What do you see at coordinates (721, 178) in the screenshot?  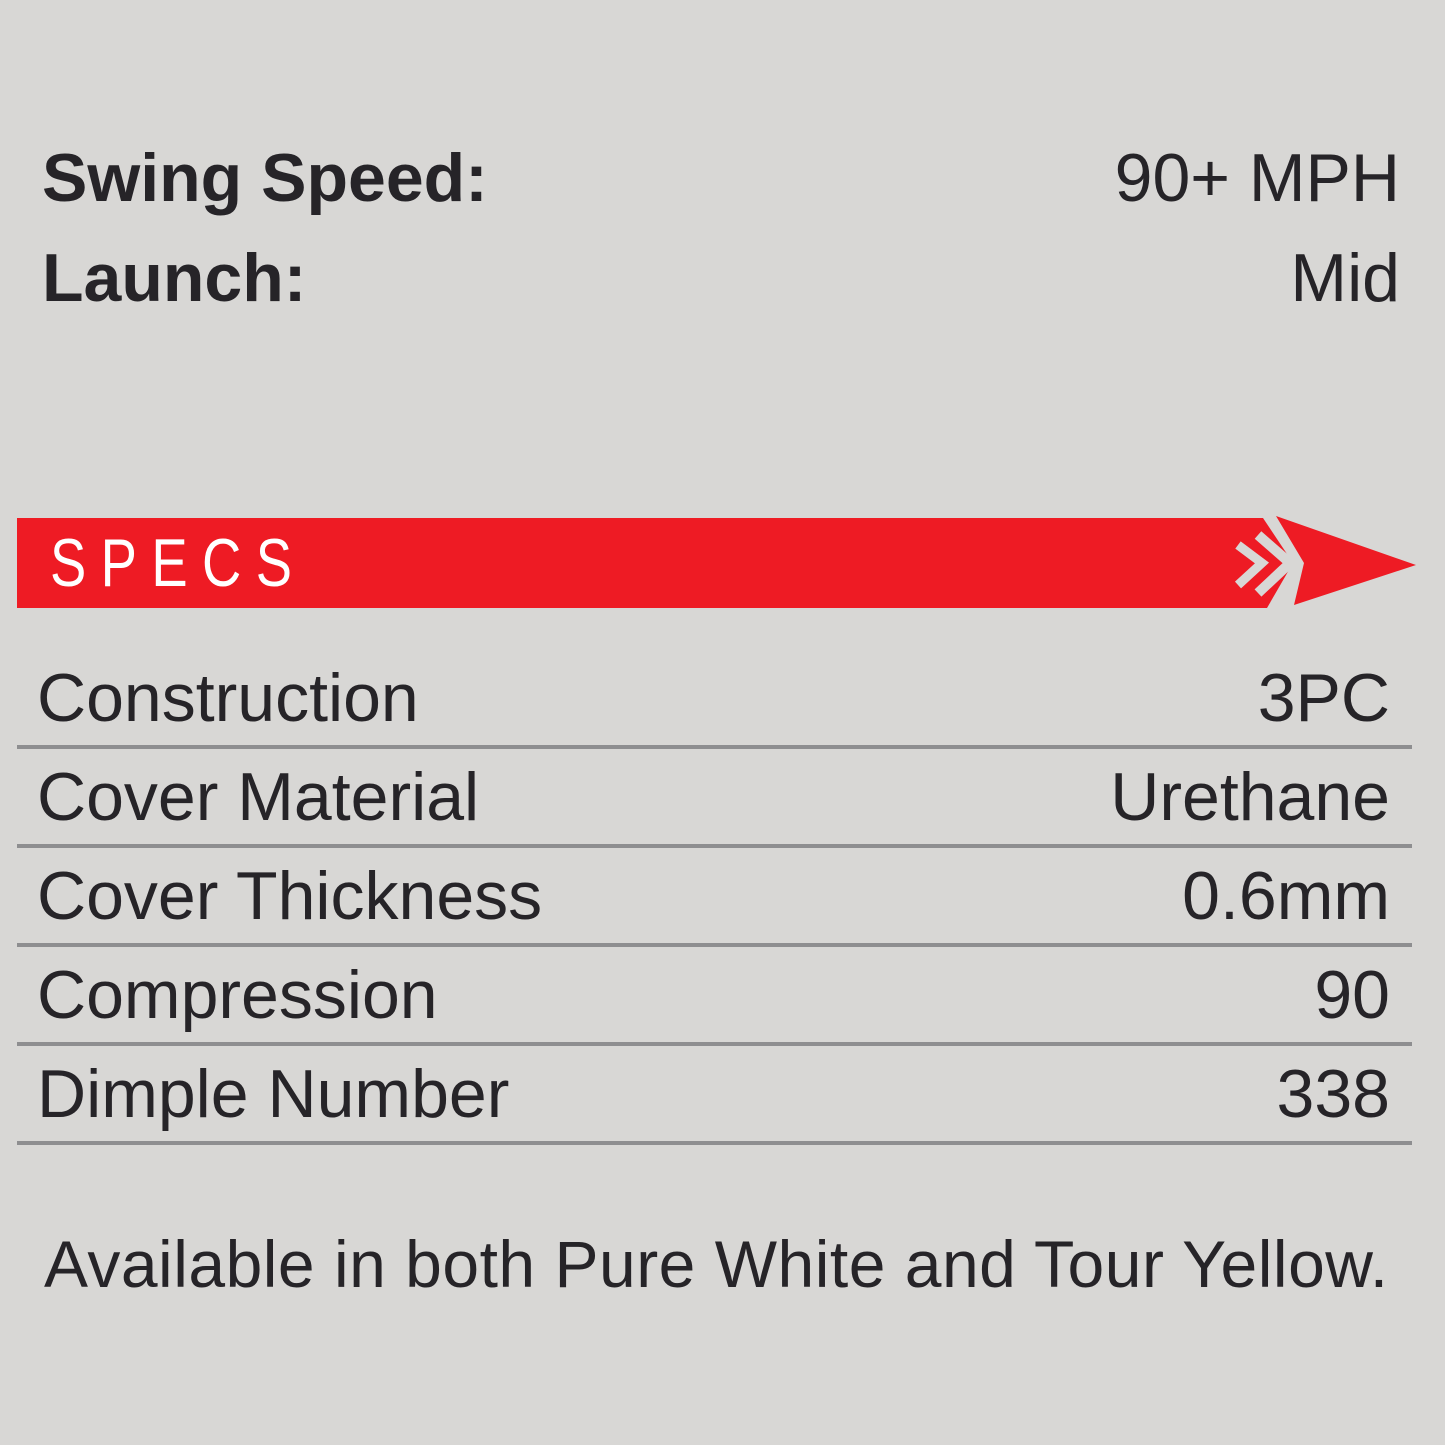 I see `performance-row: Swing Speed: 90+ MPH` at bounding box center [721, 178].